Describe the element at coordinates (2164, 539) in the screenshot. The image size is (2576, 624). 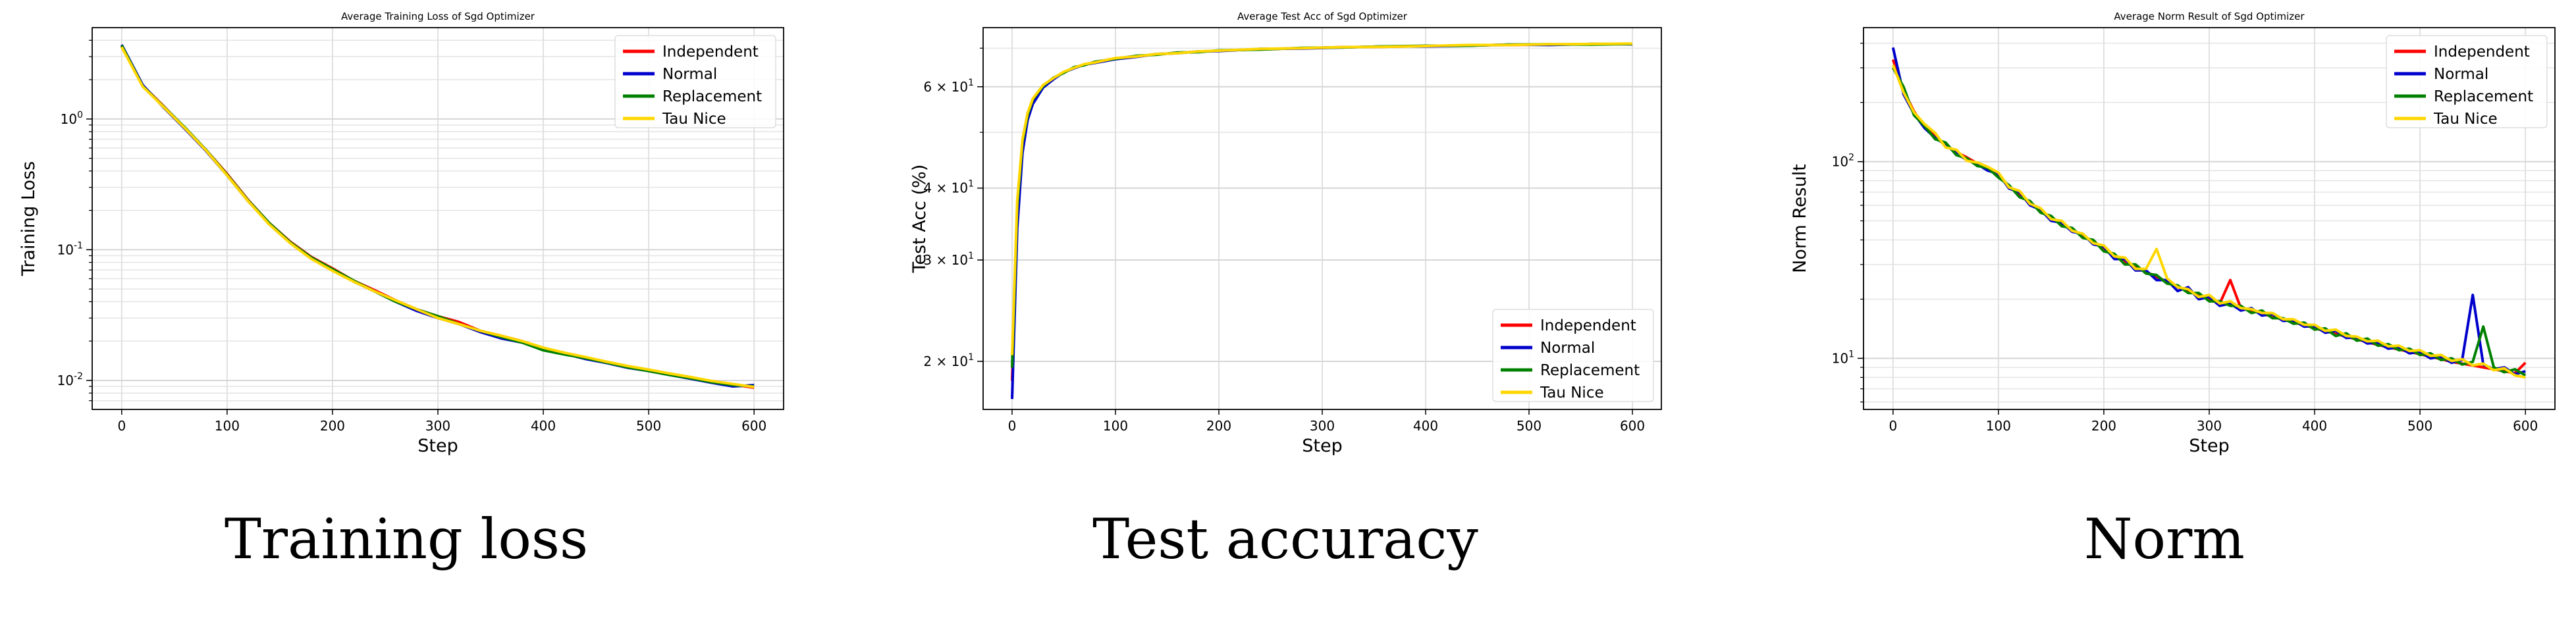
I see `caption-norm: Norm` at that location.